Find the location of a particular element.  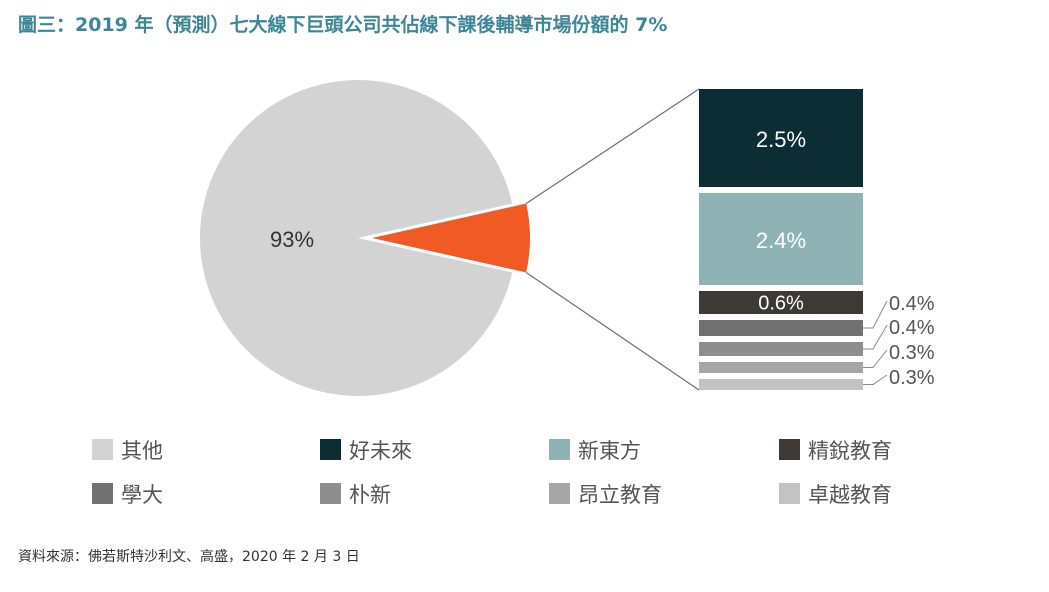

stack-label: 0.6% is located at coordinates (781, 304).